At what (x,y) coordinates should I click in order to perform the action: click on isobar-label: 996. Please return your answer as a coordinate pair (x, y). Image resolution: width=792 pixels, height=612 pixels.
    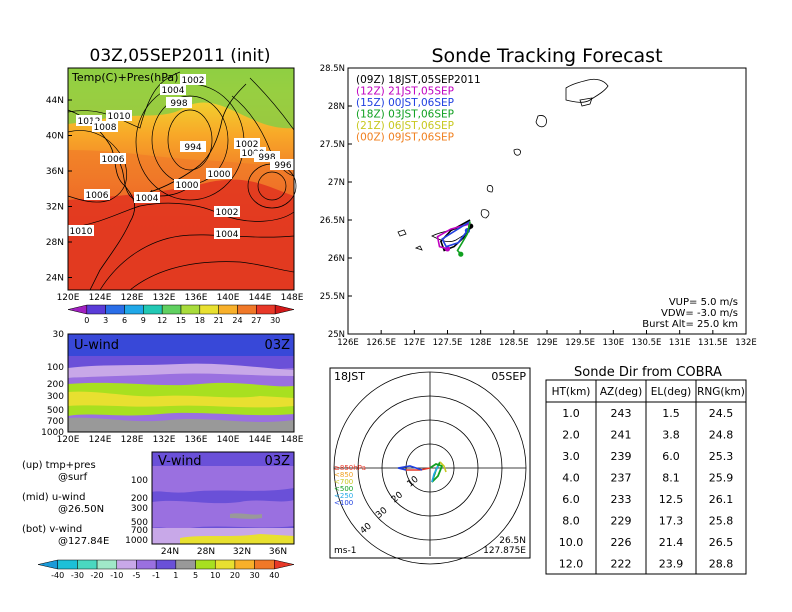
    Looking at the image, I should click on (283, 165).